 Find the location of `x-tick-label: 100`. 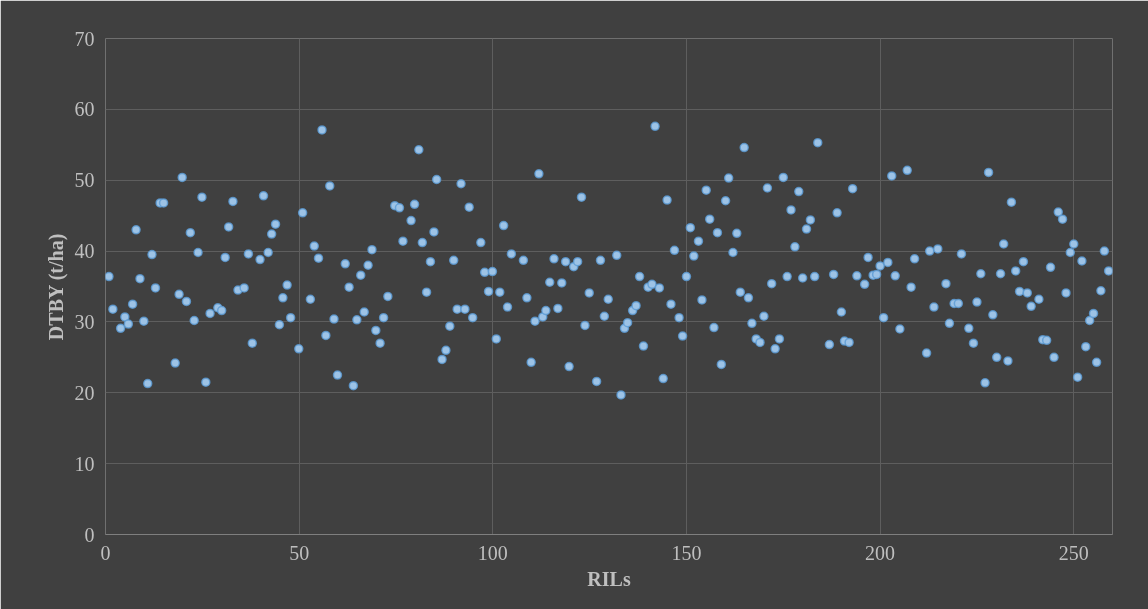

x-tick-label: 100 is located at coordinates (492, 552).